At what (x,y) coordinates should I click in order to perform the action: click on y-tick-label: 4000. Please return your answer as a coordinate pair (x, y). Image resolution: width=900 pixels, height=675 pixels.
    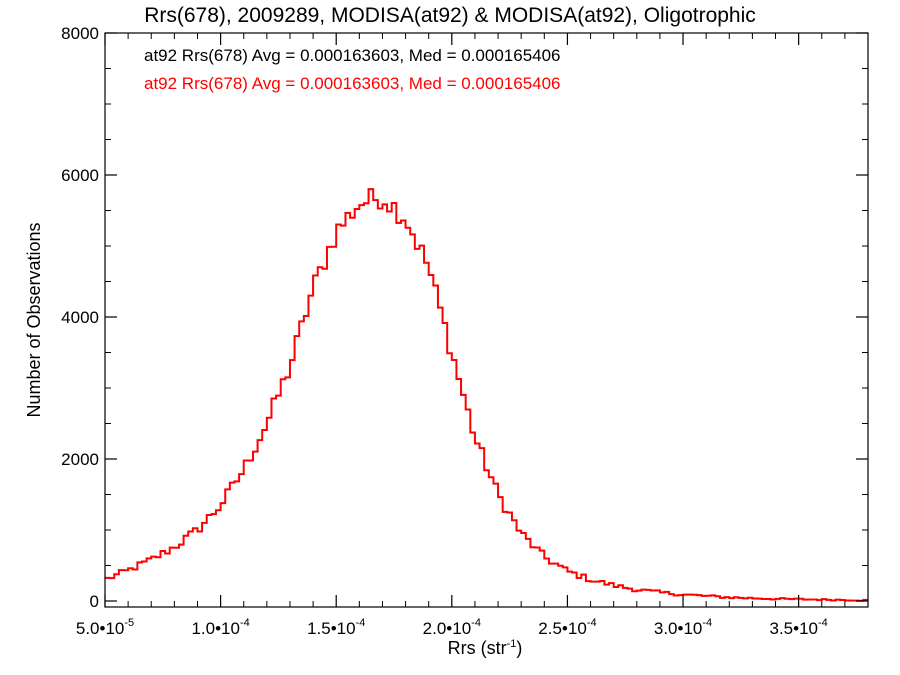
    Looking at the image, I should click on (80, 317).